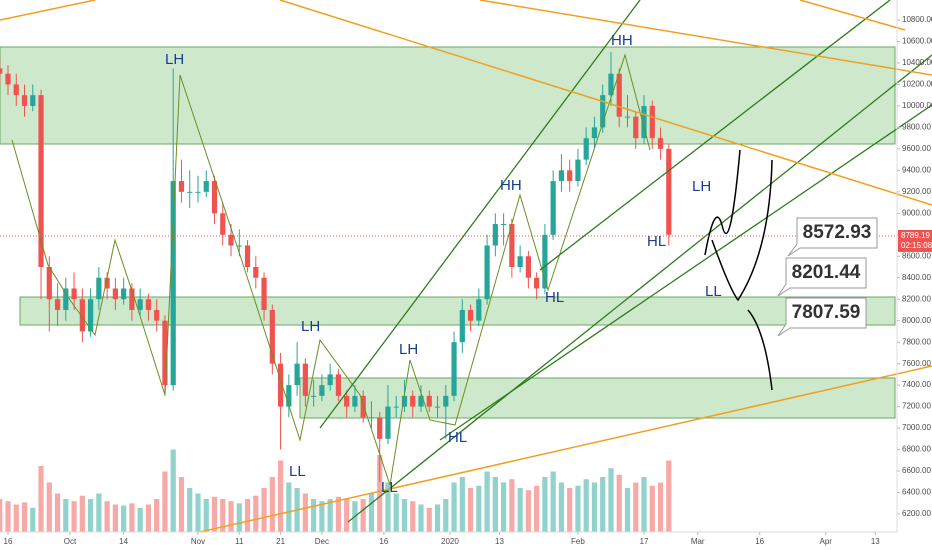 The height and width of the screenshot is (550, 932). What do you see at coordinates (916, 363) in the screenshot?
I see `y-tick-label: 7600.00` at bounding box center [916, 363].